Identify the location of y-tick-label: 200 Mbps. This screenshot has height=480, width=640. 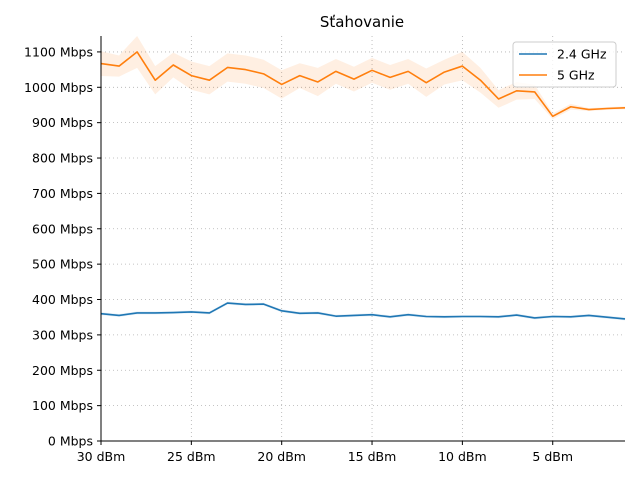
(62, 370).